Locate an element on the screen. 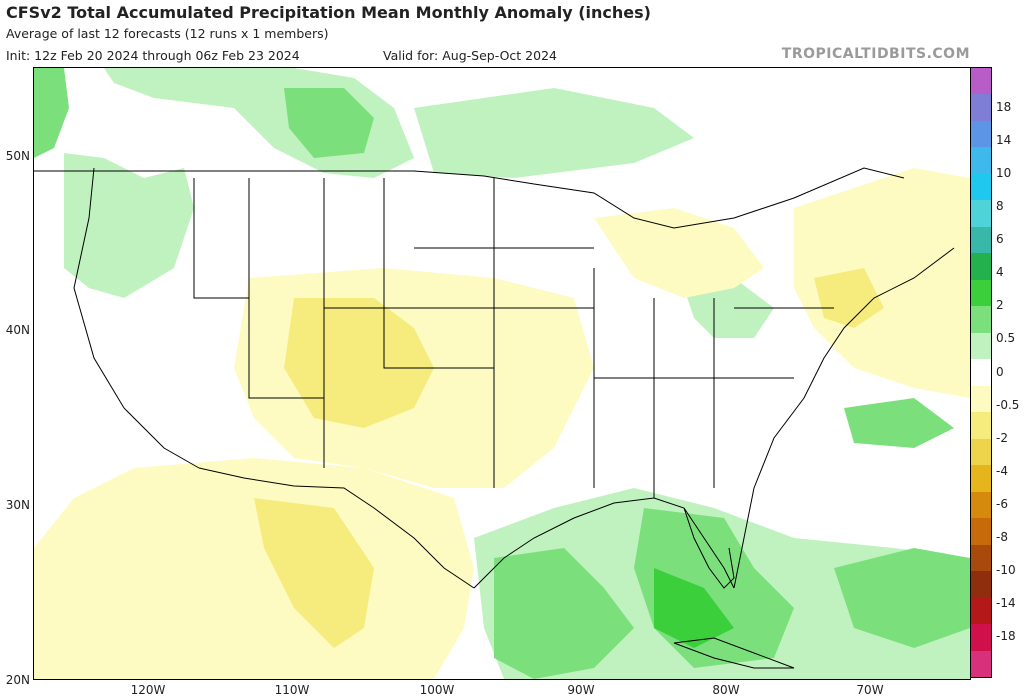 The height and width of the screenshot is (700, 1024). dry-area-mexico is located at coordinates (254, 568).